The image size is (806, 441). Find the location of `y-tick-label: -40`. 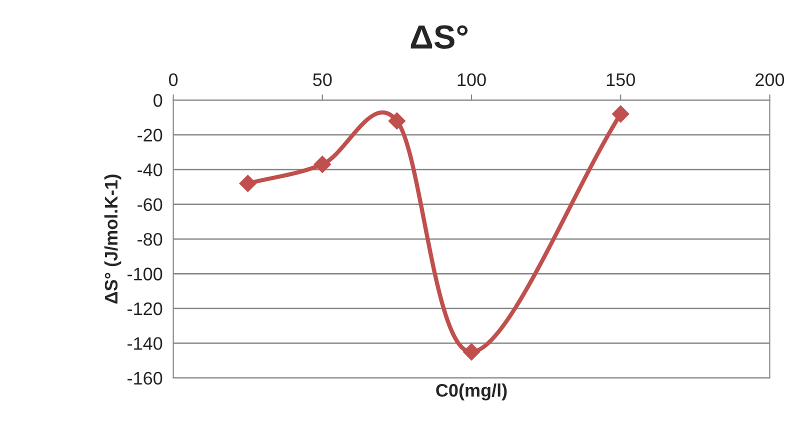

y-tick-label: -40 is located at coordinates (150, 170).